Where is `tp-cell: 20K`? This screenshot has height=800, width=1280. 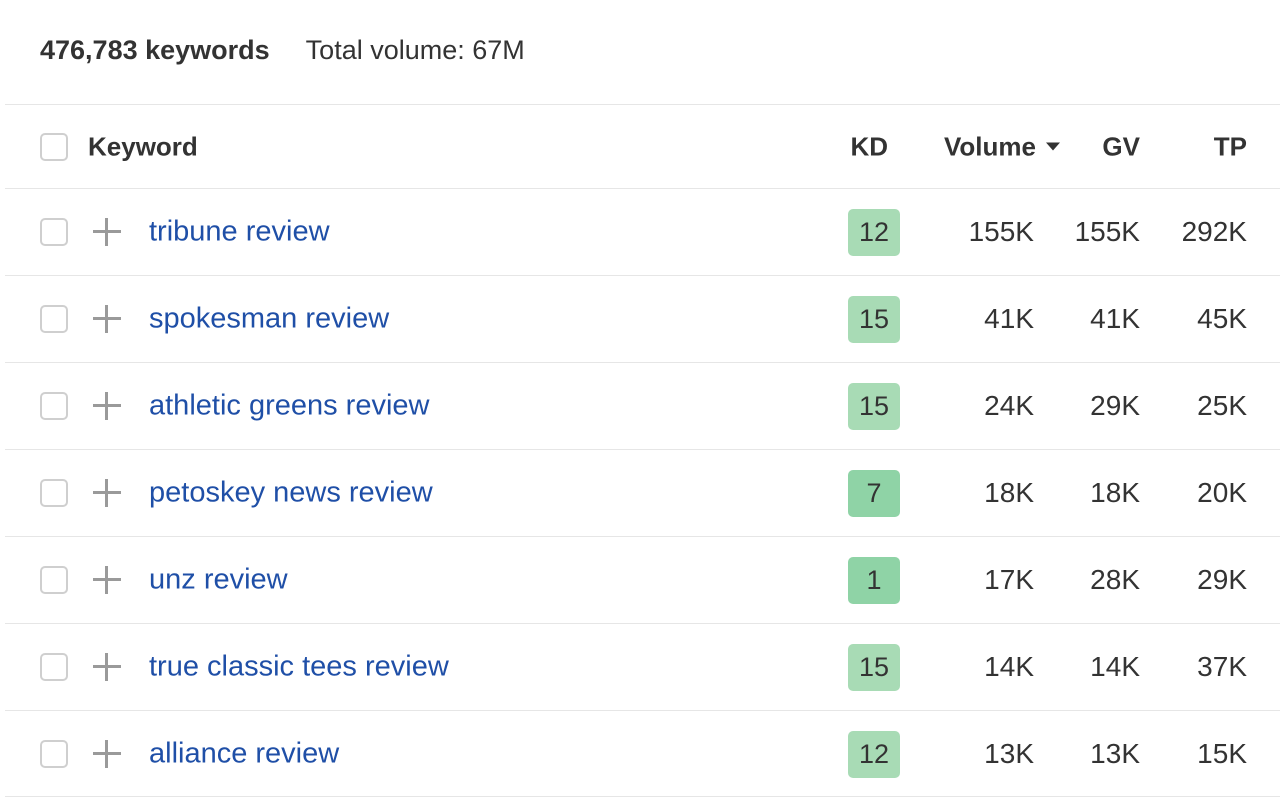
tp-cell: 20K is located at coordinates (1222, 492).